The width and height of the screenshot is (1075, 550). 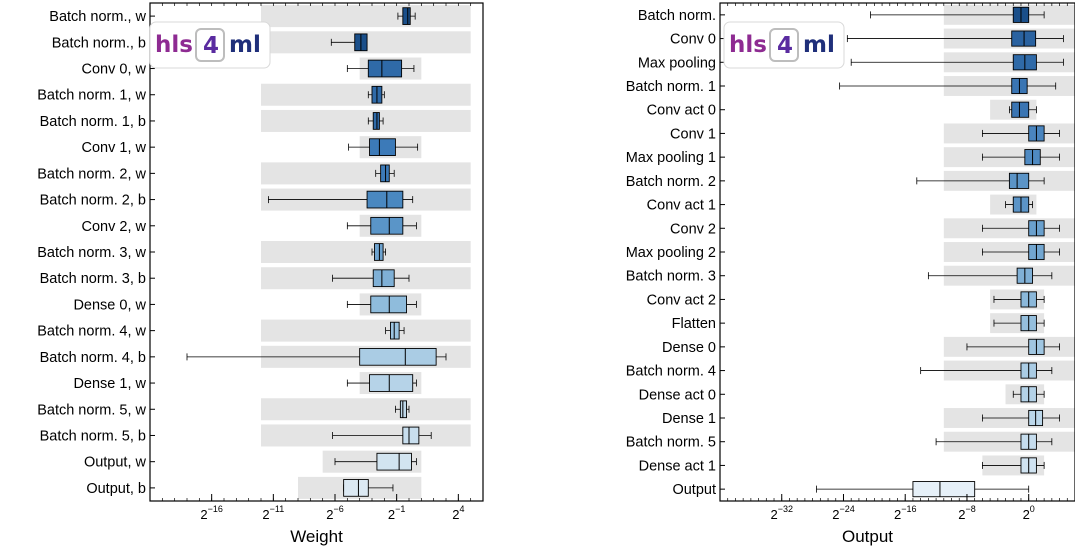 What do you see at coordinates (335, 513) in the screenshot?
I see `x-tick-label: 2−6` at bounding box center [335, 513].